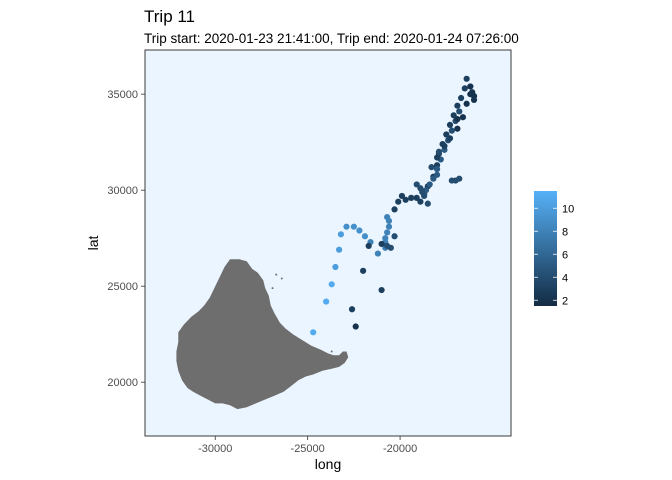 The width and height of the screenshot is (672, 480). What do you see at coordinates (565, 232) in the screenshot?
I see `legend-tick-label: 8` at bounding box center [565, 232].